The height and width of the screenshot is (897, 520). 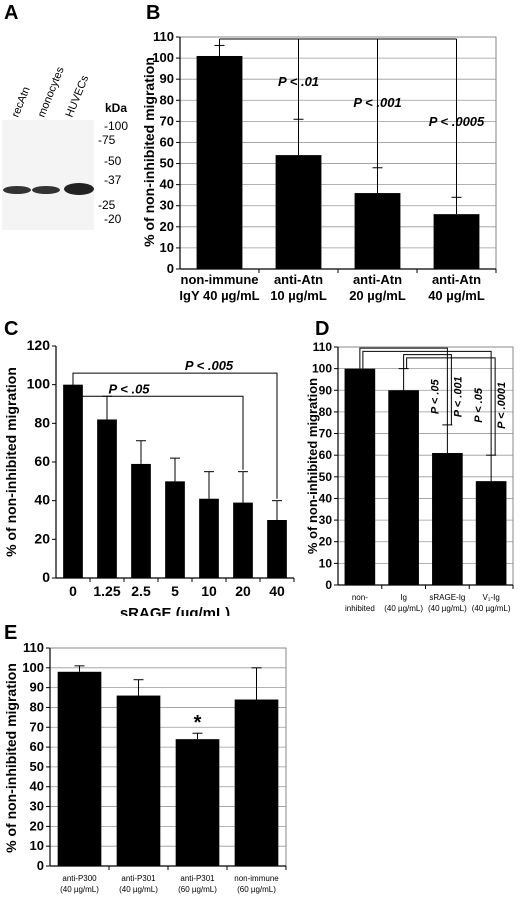 I want to click on lane-label-monocytes: monocytes, so click(x=51, y=92).